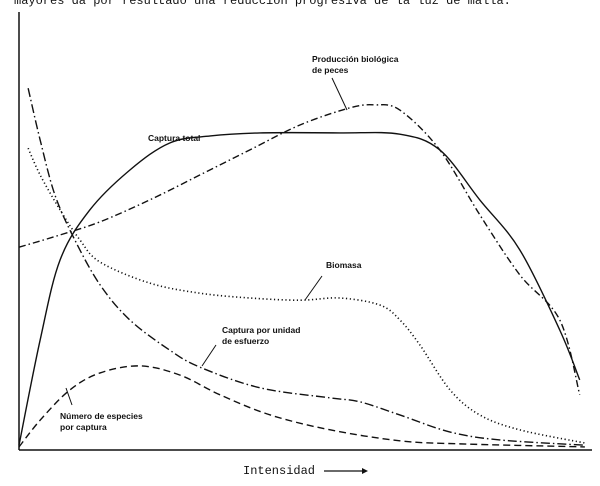 The height and width of the screenshot is (486, 600). What do you see at coordinates (209, 355) in the screenshot?
I see `arrow-cpue` at bounding box center [209, 355].